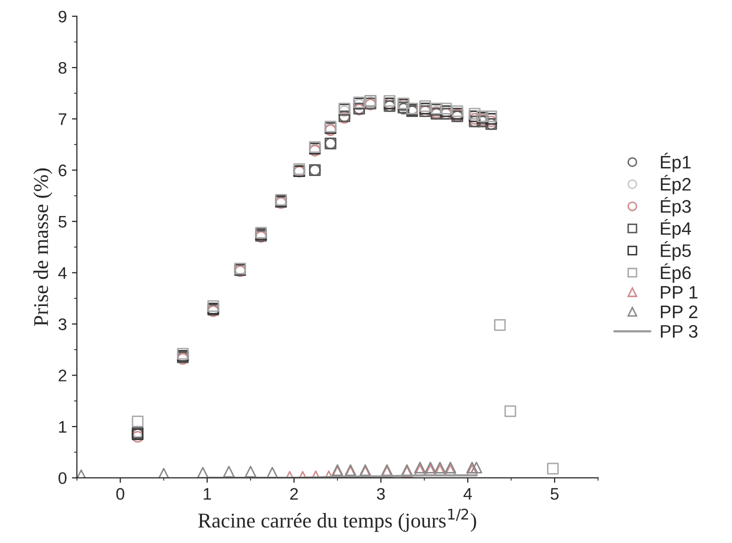 The height and width of the screenshot is (543, 732). Describe the element at coordinates (42, 247) in the screenshot. I see `y-axis-title: Prise de masse (%)` at that location.